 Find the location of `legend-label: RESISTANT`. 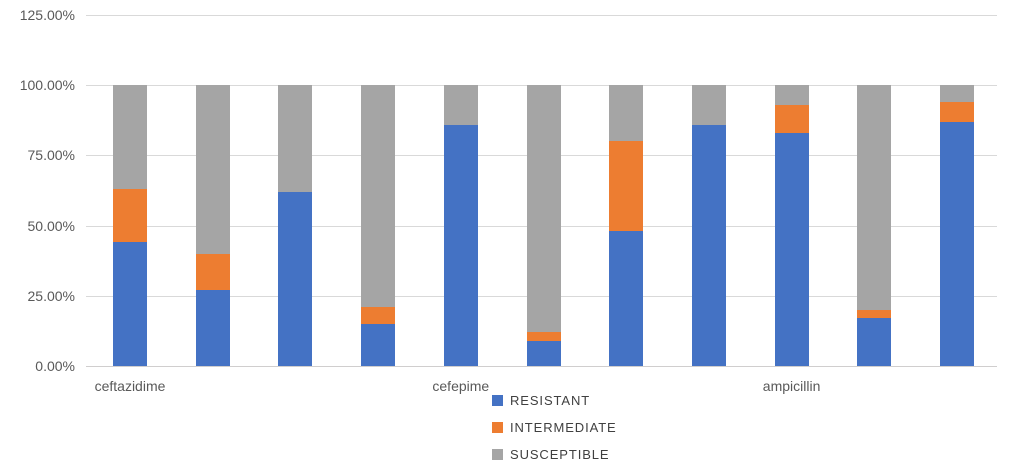

legend-label: RESISTANT is located at coordinates (550, 400).